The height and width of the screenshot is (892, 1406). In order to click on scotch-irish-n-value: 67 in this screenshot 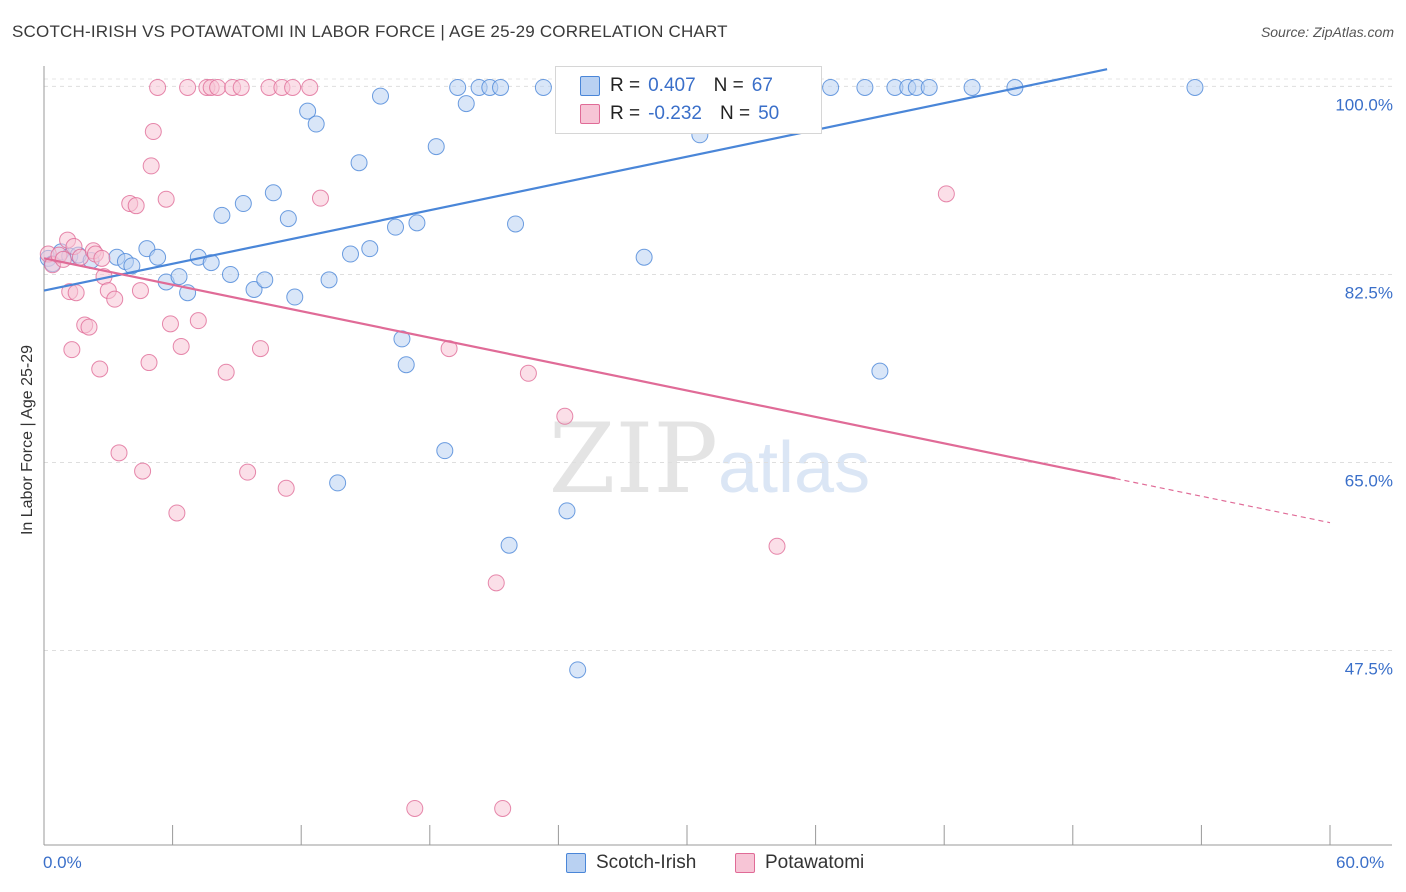, I will do `click(762, 85)`.